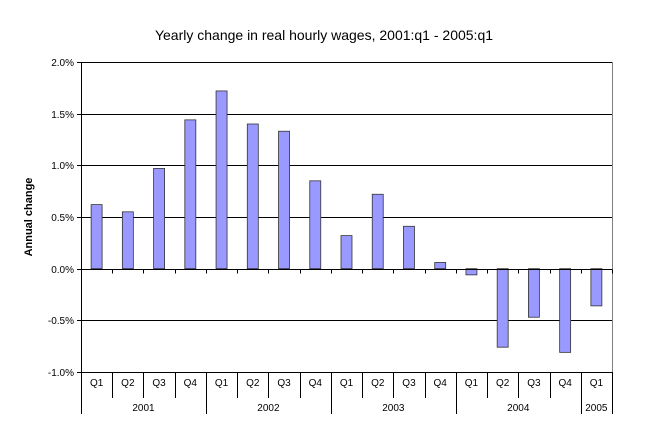 The width and height of the screenshot is (650, 445). What do you see at coordinates (62, 115) in the screenshot?
I see `y-tick-label: 1.5%` at bounding box center [62, 115].